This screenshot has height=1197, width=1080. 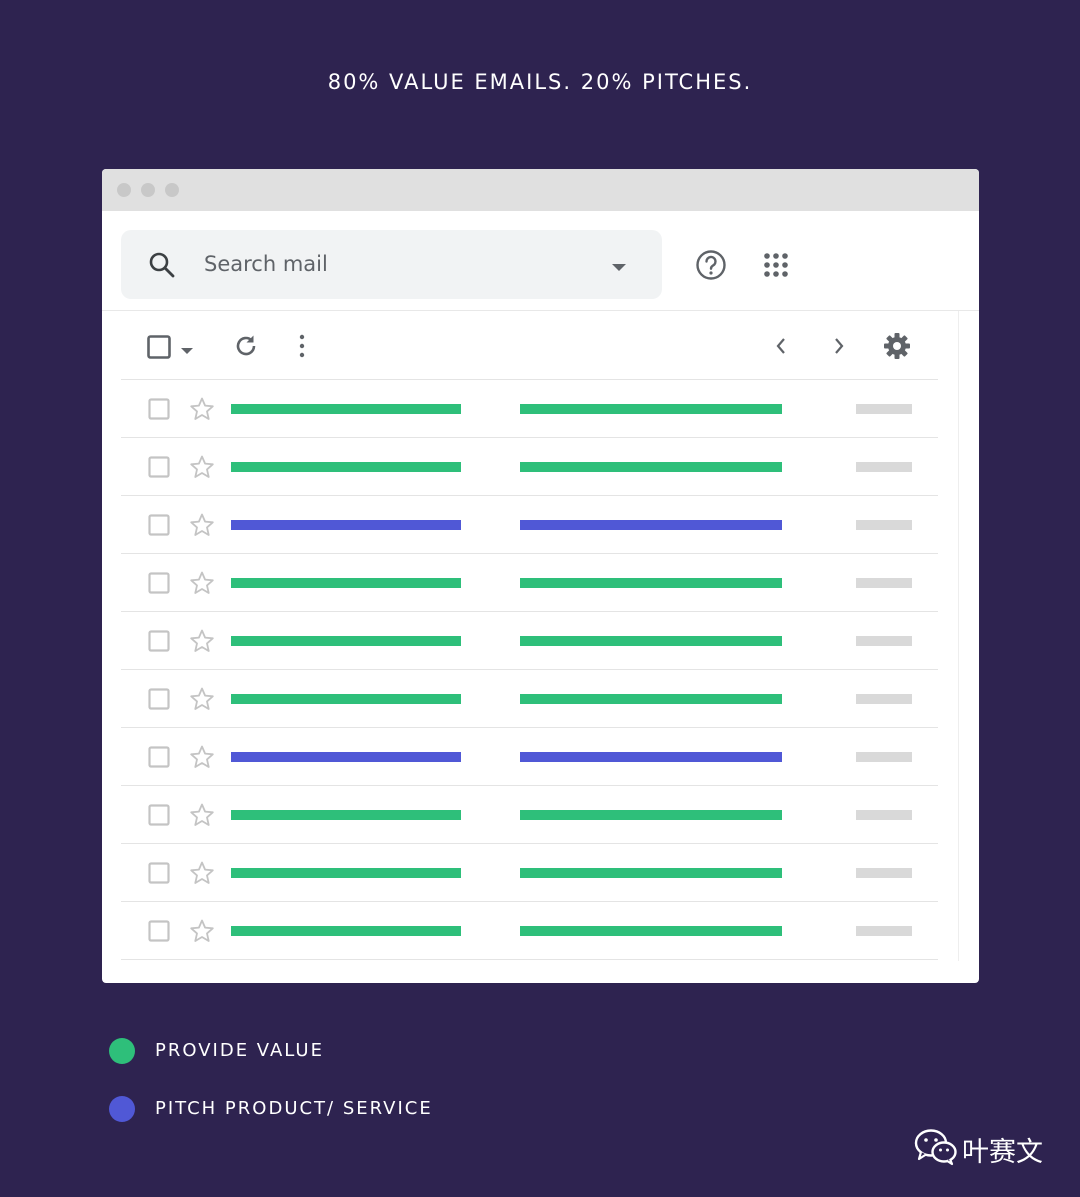 What do you see at coordinates (162, 267) in the screenshot?
I see `search-icon` at bounding box center [162, 267].